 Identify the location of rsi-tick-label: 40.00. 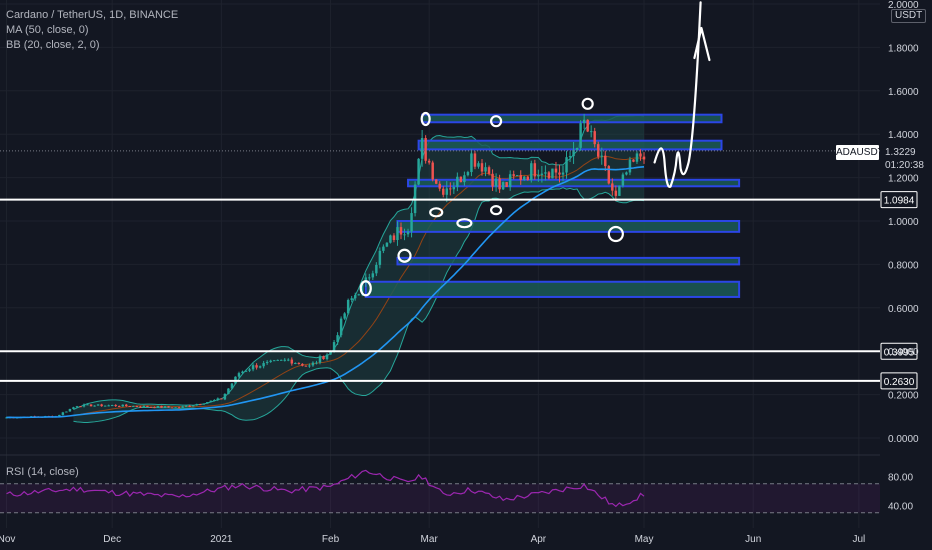
(900, 507).